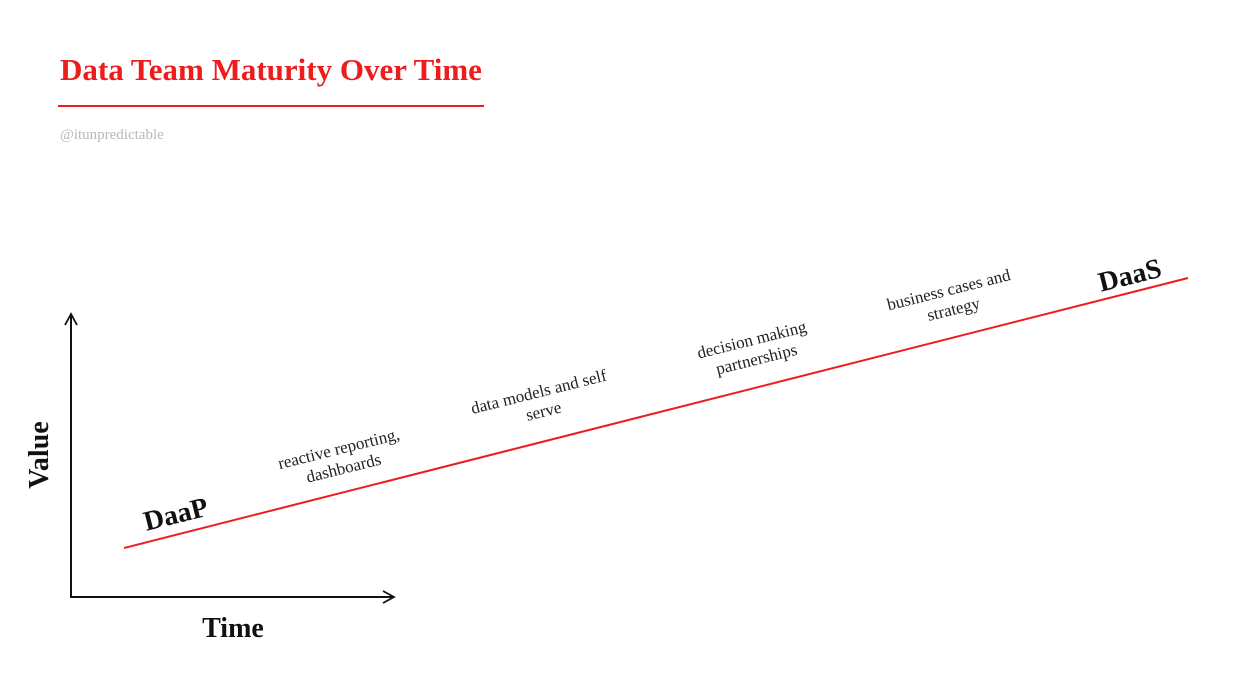 The height and width of the screenshot is (690, 1241). Describe the element at coordinates (233, 628) in the screenshot. I see `x-axis-label: Time` at that location.